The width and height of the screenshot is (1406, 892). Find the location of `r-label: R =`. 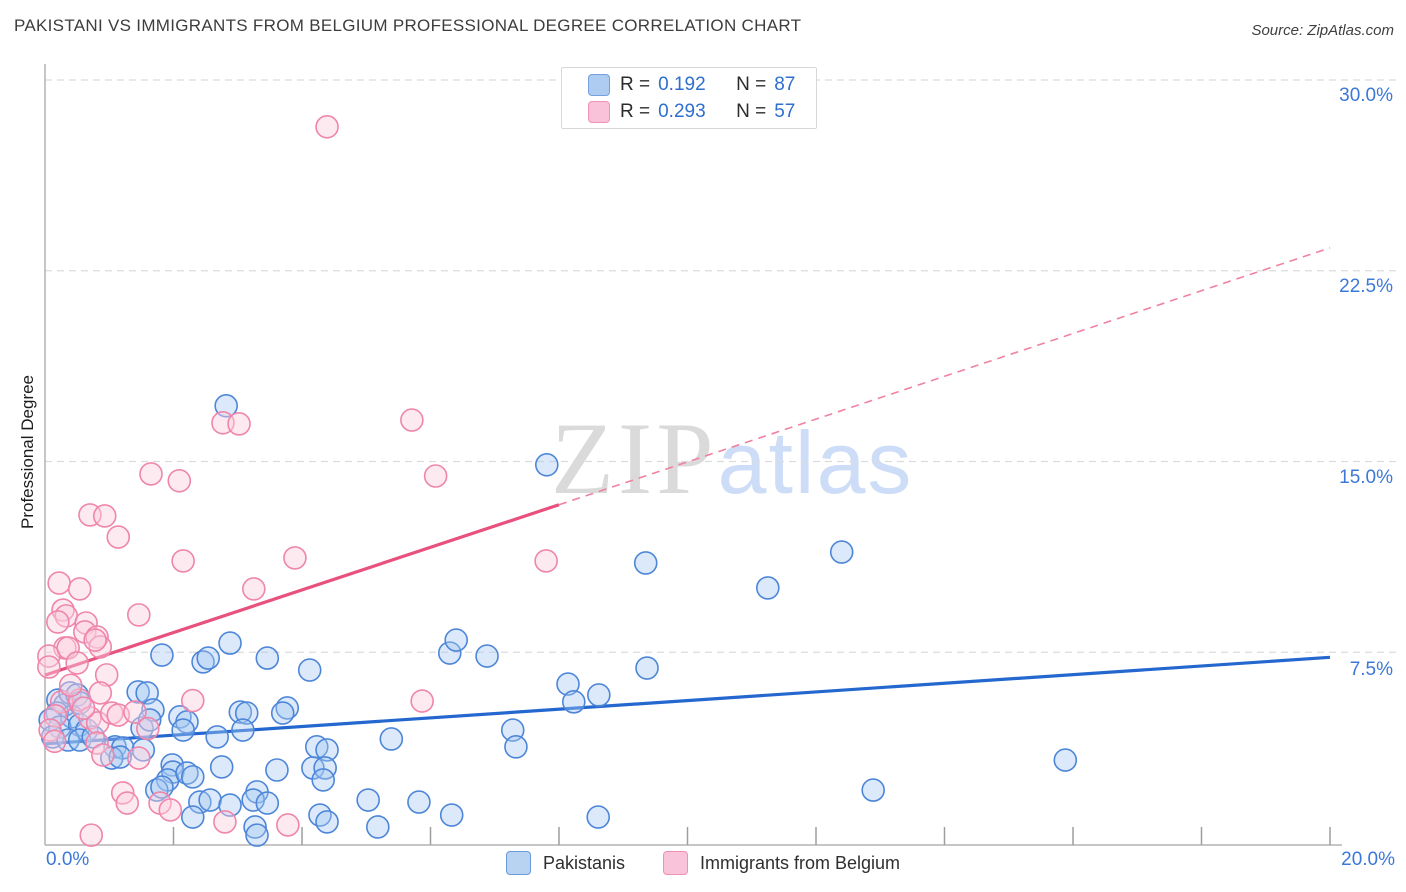

r-label: R = is located at coordinates (635, 84).